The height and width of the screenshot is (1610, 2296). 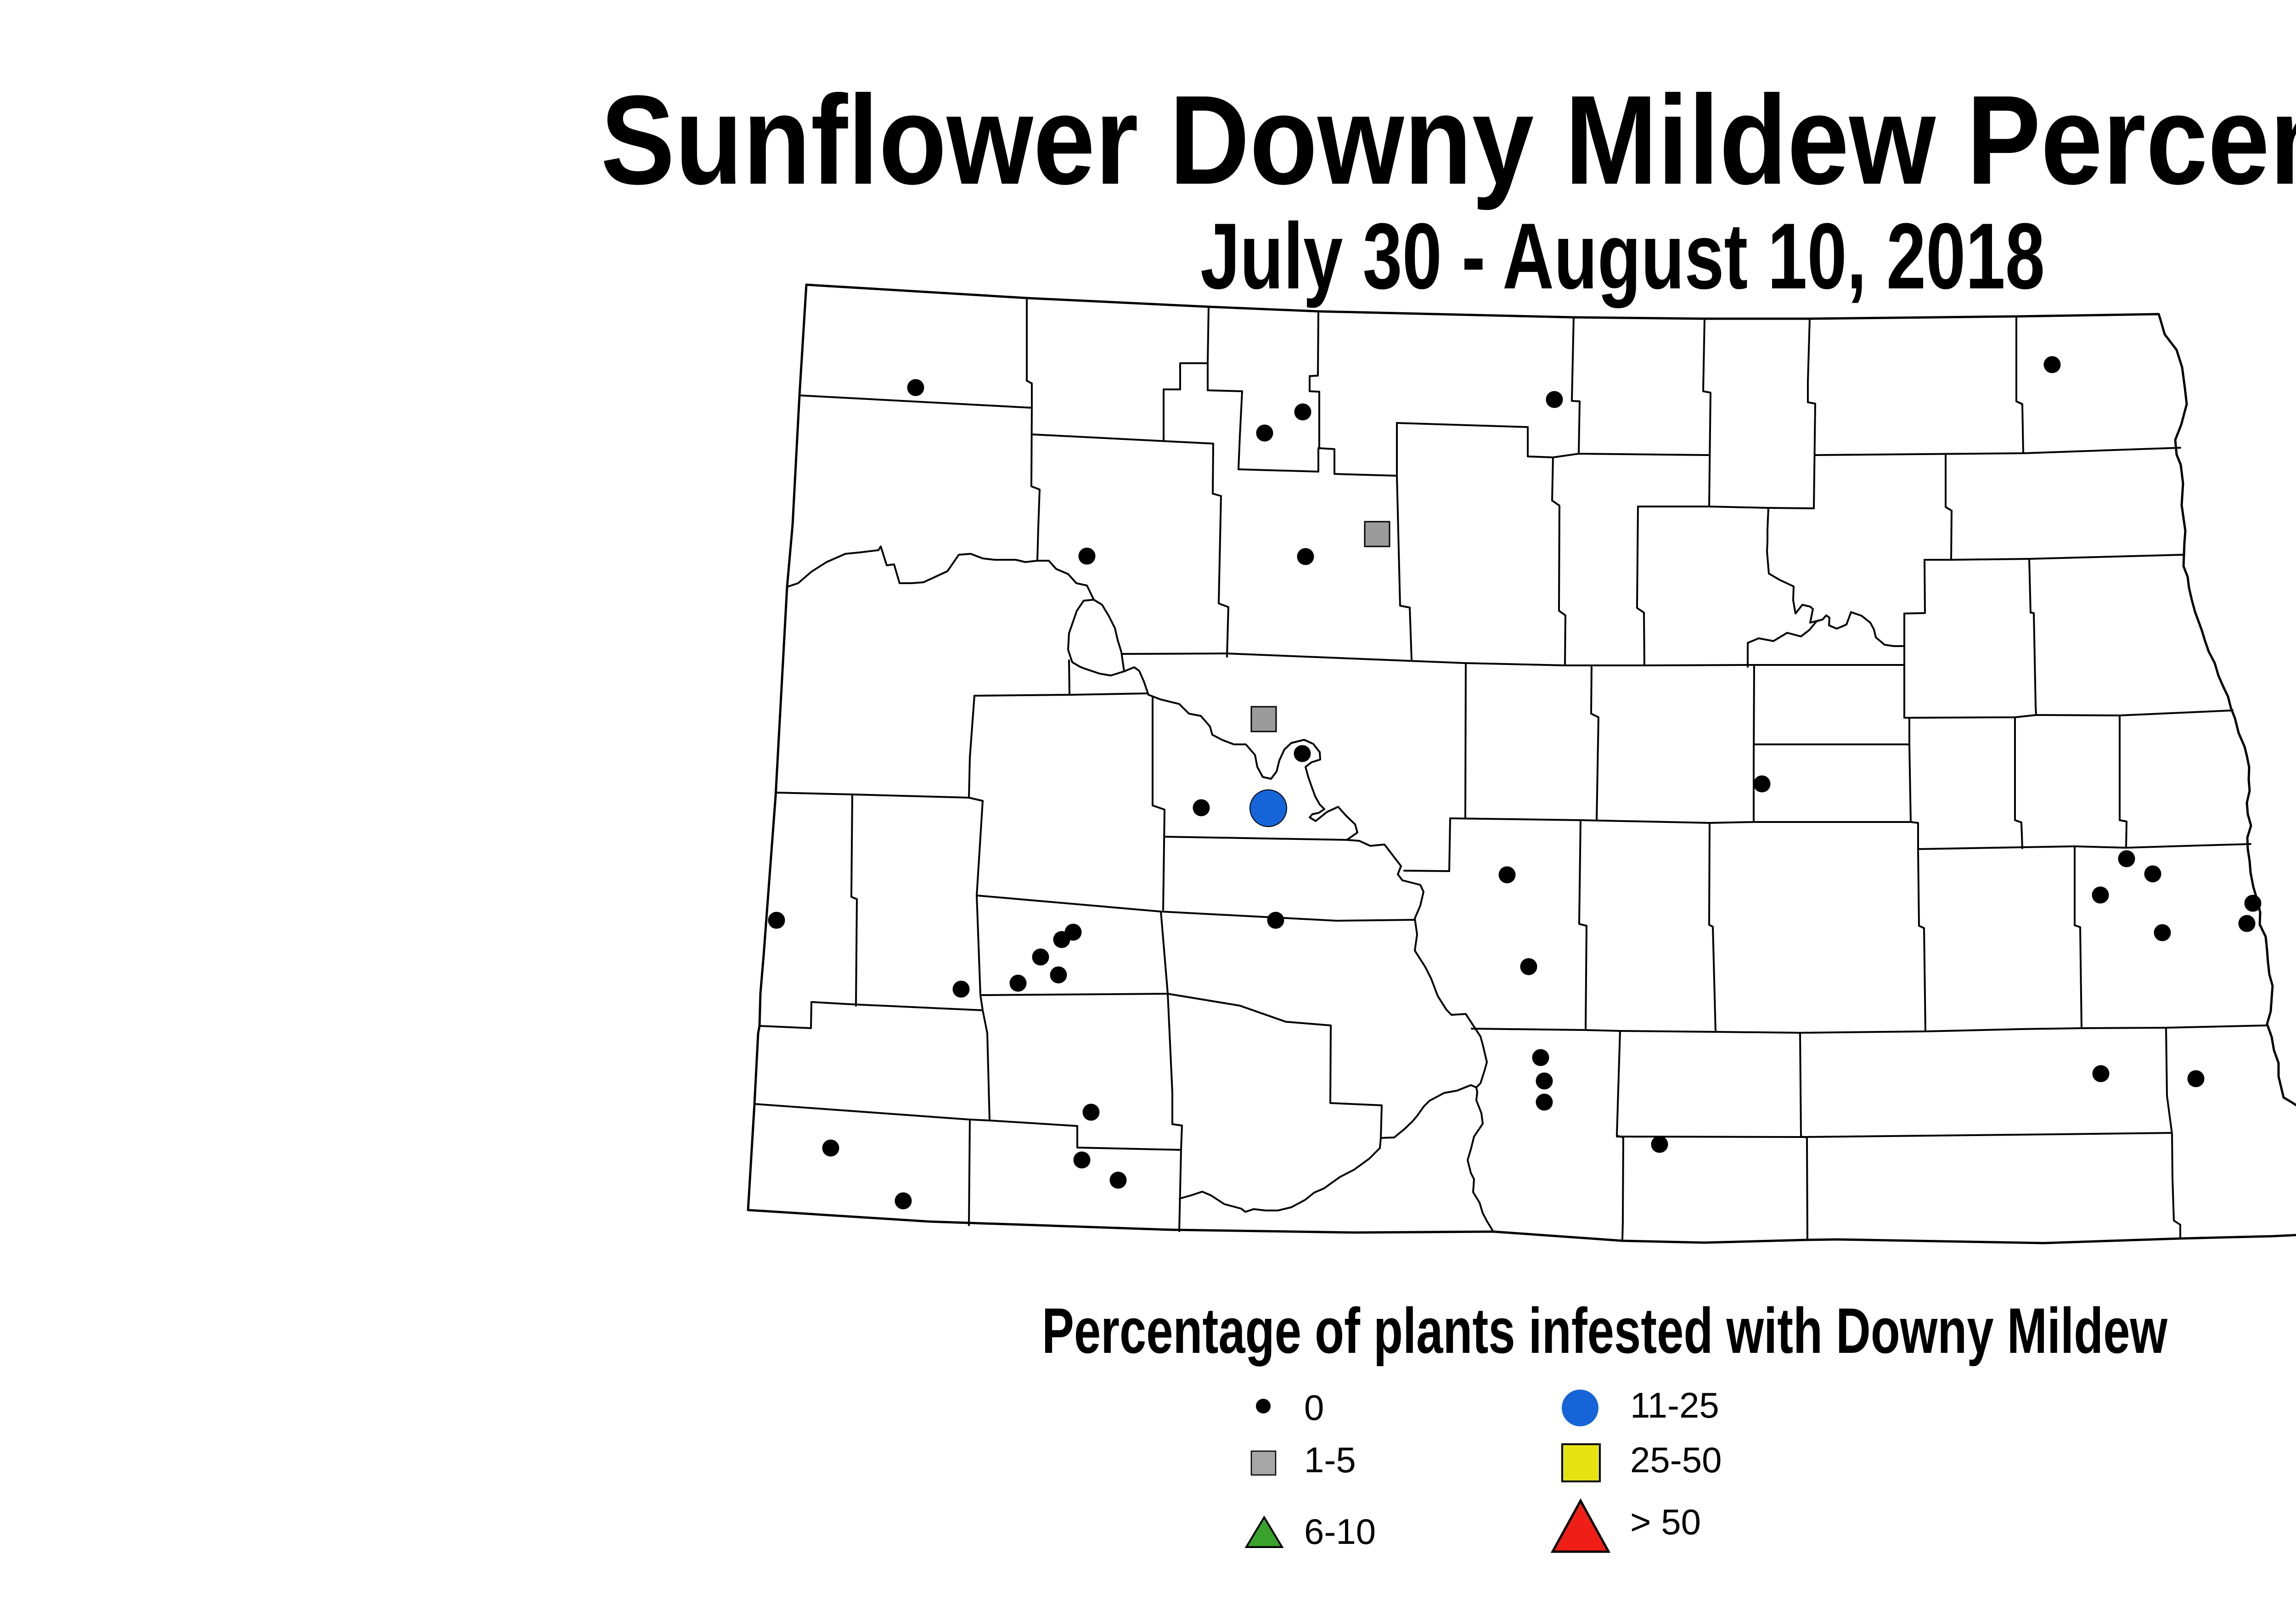 What do you see at coordinates (1340, 1531) in the screenshot?
I see `svg-text: 6-10` at bounding box center [1340, 1531].